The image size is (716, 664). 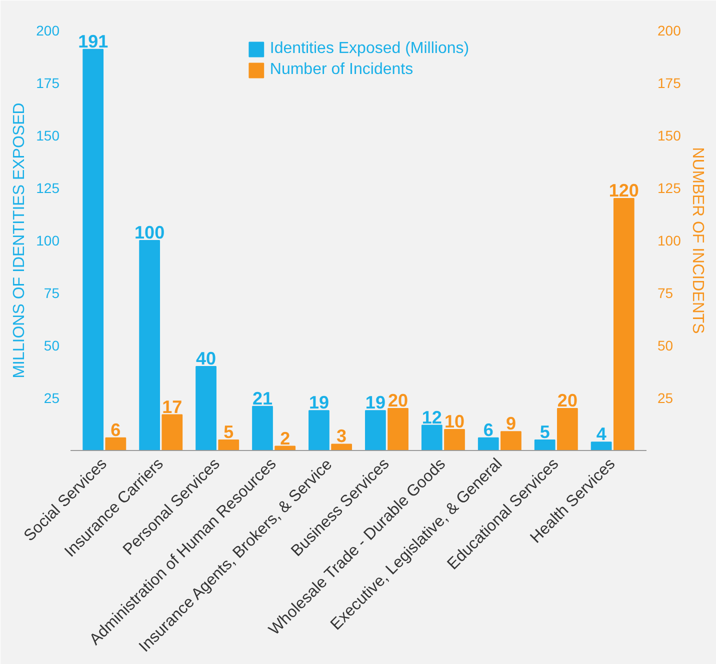 I want to click on y-tick-label: 50, so click(x=52, y=346).